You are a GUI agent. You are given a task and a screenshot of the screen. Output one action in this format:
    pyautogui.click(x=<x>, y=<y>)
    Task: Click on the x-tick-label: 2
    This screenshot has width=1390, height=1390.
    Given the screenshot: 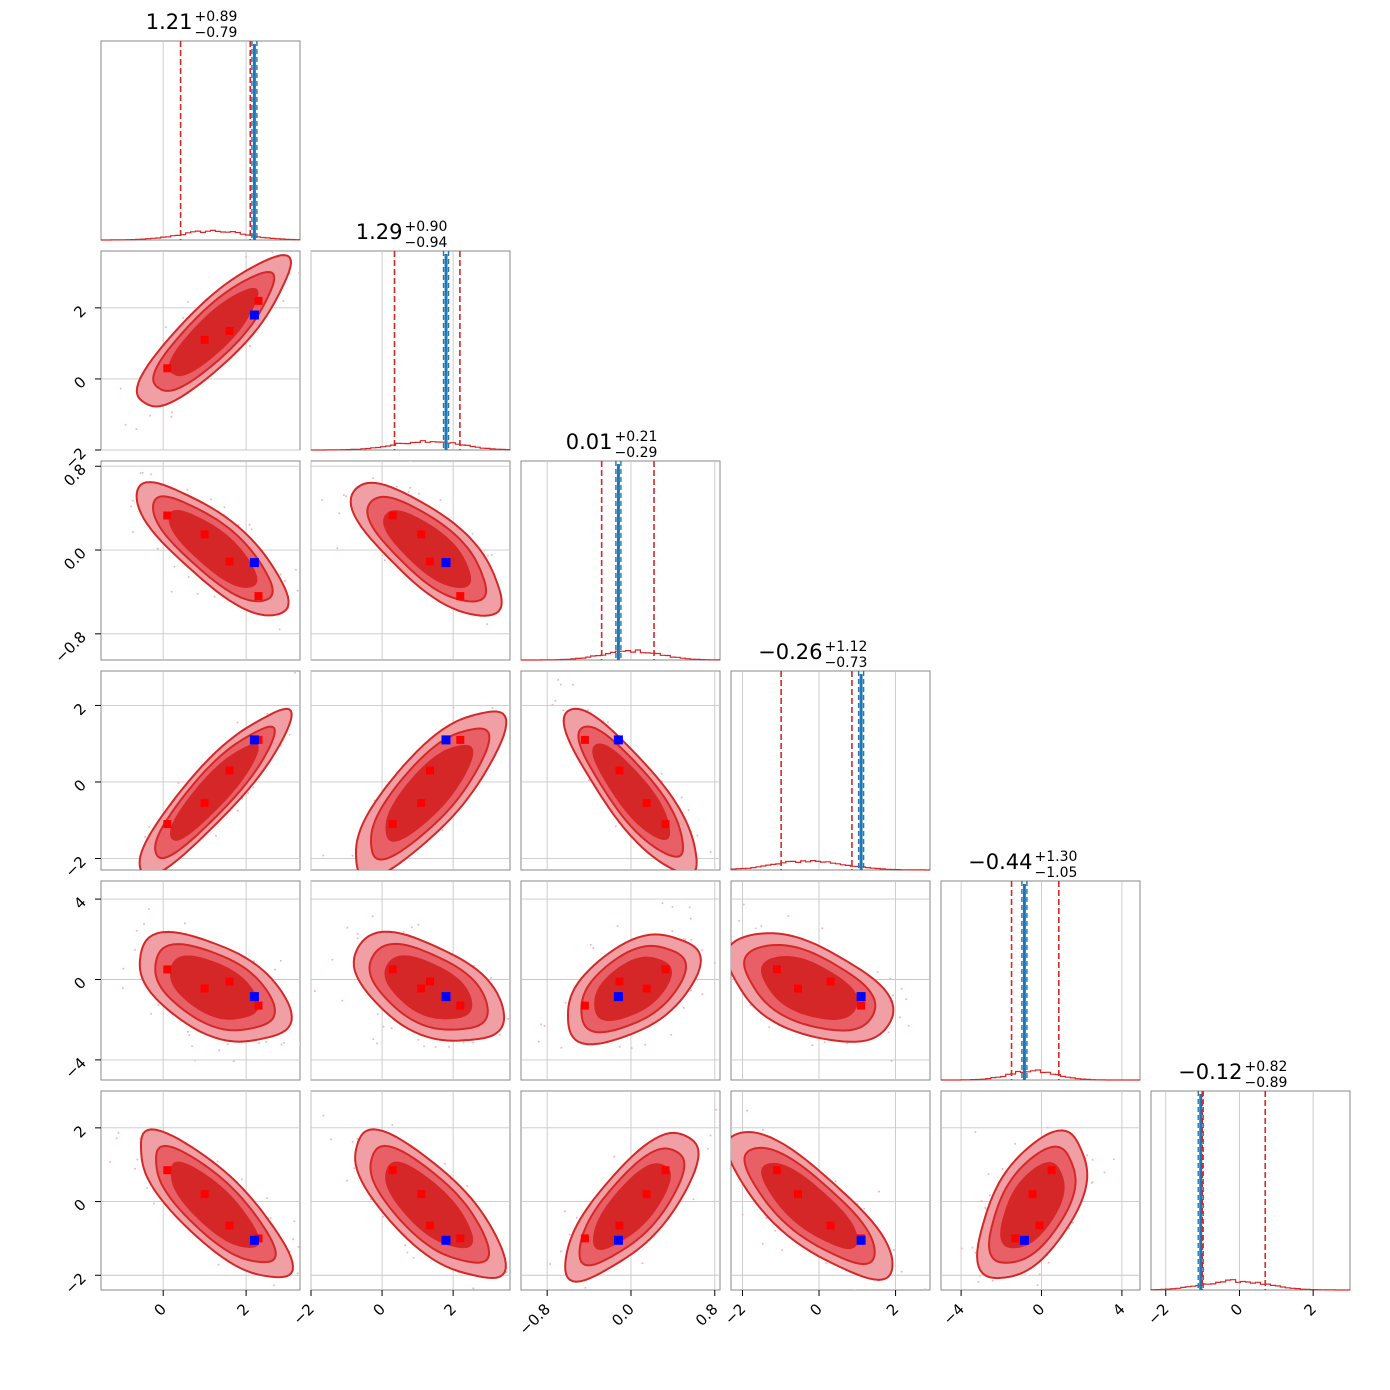 What is the action you would take?
    pyautogui.click(x=449, y=1309)
    